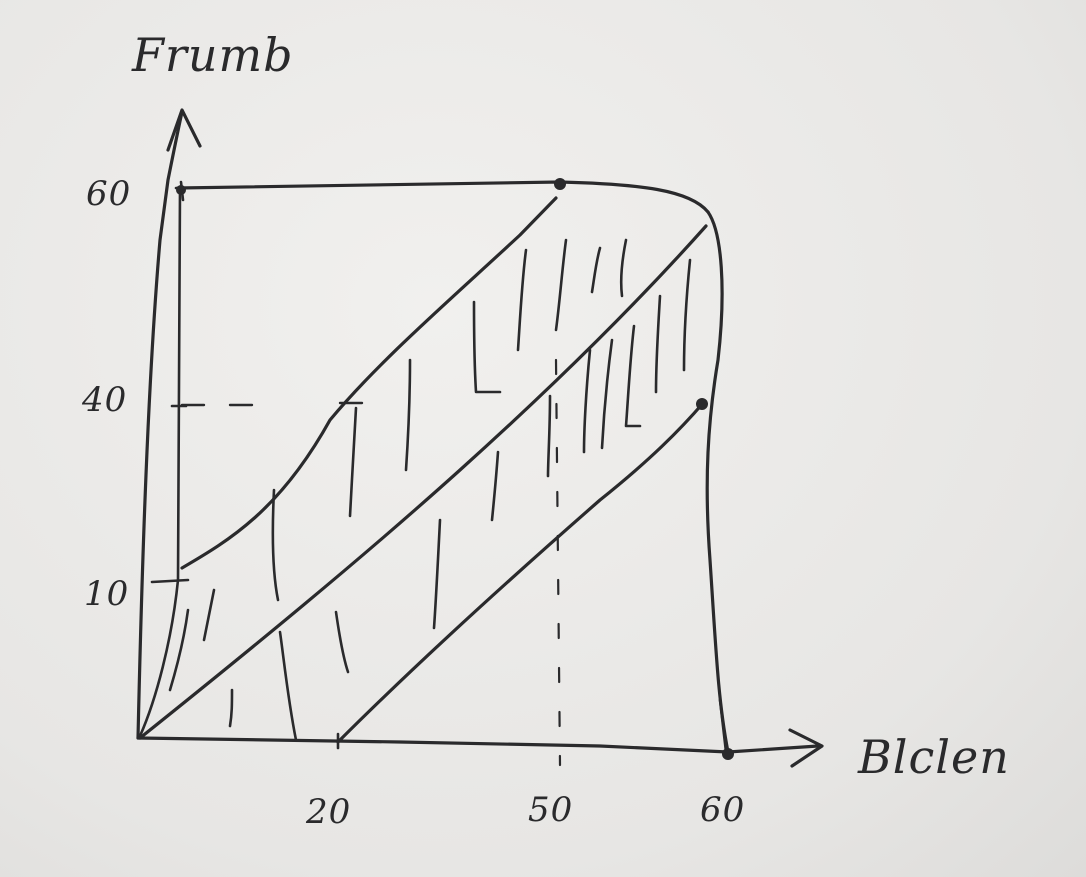 This screenshot has width=1086, height=877. Describe the element at coordinates (934, 757) in the screenshot. I see `x-axis-label: Blclen` at that location.